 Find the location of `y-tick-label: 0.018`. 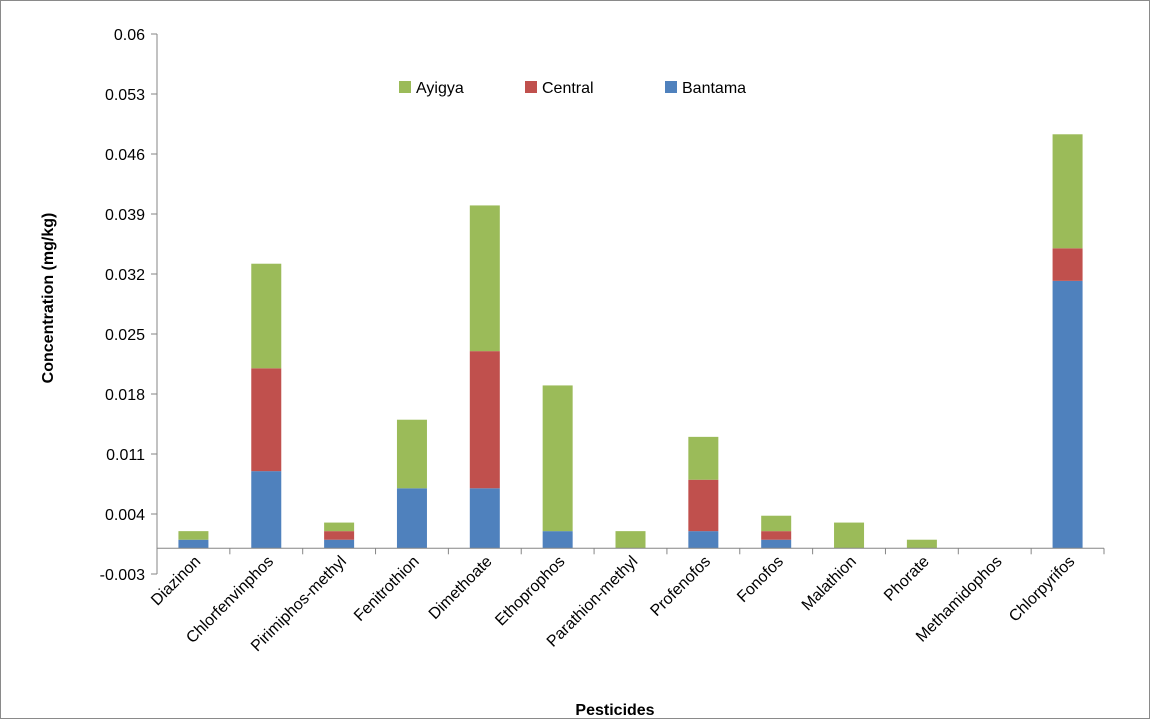

y-tick-label: 0.018 is located at coordinates (125, 395).